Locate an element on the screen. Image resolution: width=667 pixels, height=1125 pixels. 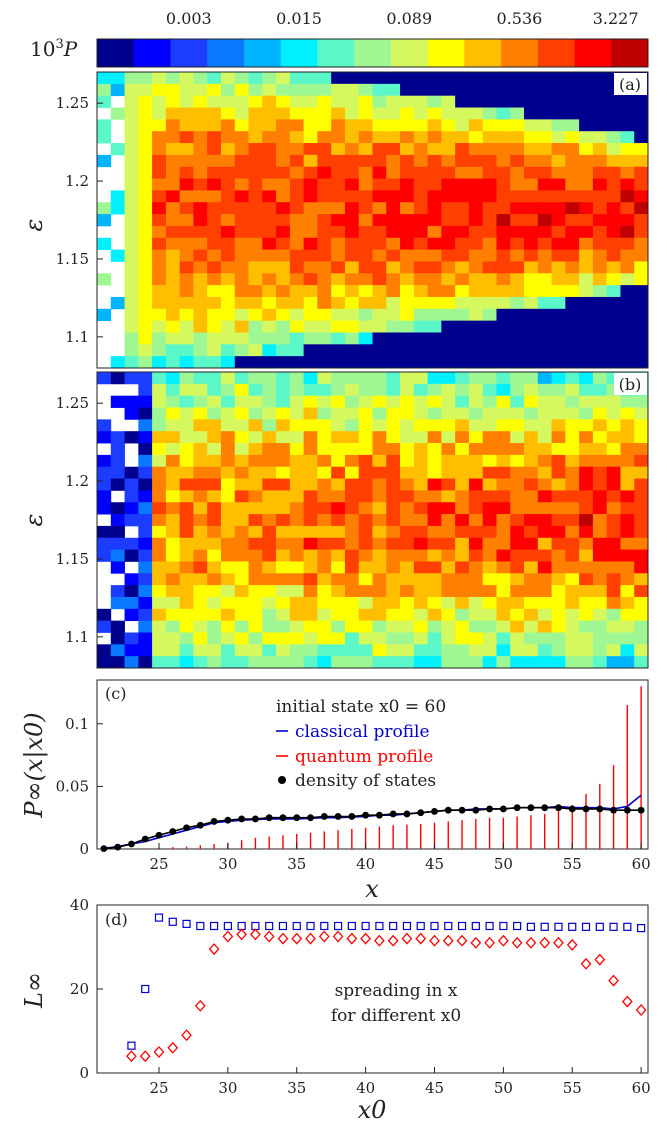
panel-a-label: (a) is located at coordinates (630, 84).